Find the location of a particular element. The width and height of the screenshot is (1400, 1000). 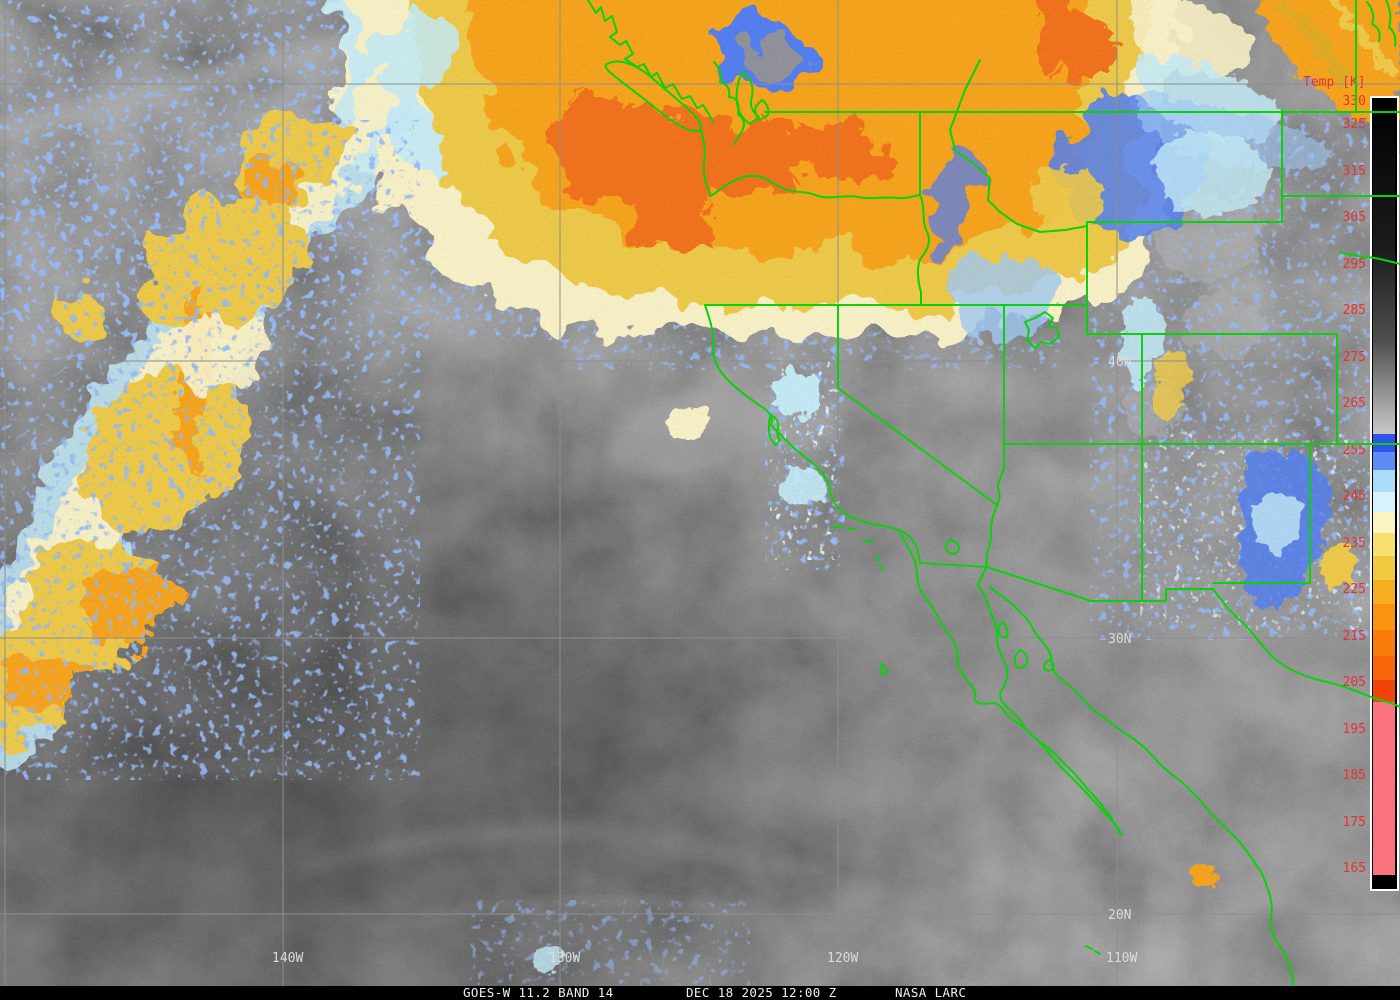

colorbar-tick-label: 330 is located at coordinates (1354, 101).